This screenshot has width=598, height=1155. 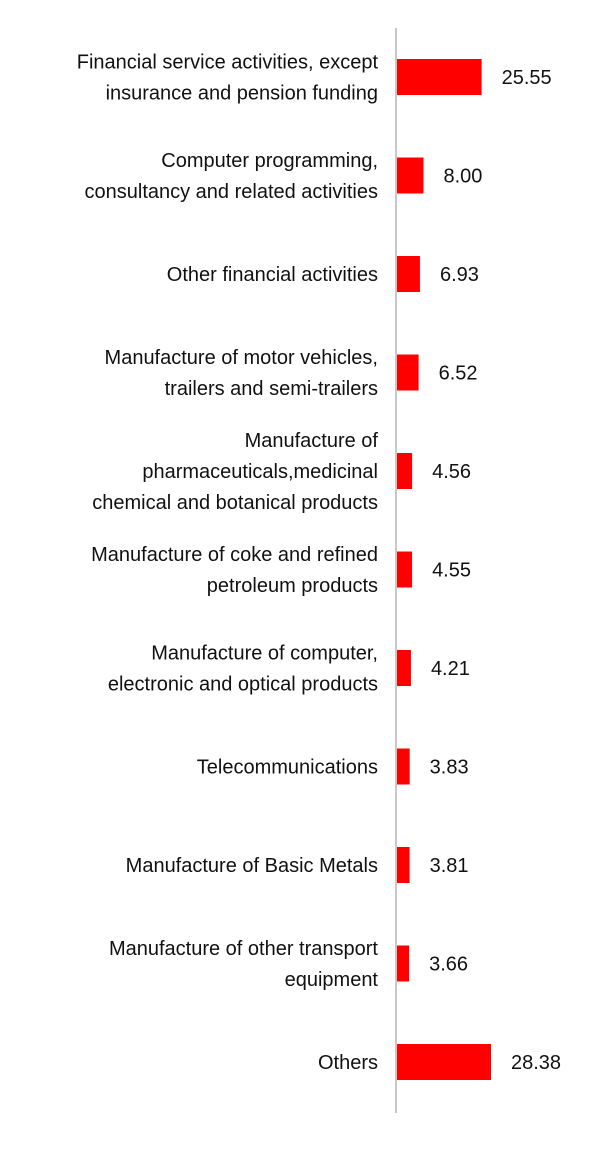 I want to click on category-label-5-line-1: petroleum products, so click(x=292, y=586).